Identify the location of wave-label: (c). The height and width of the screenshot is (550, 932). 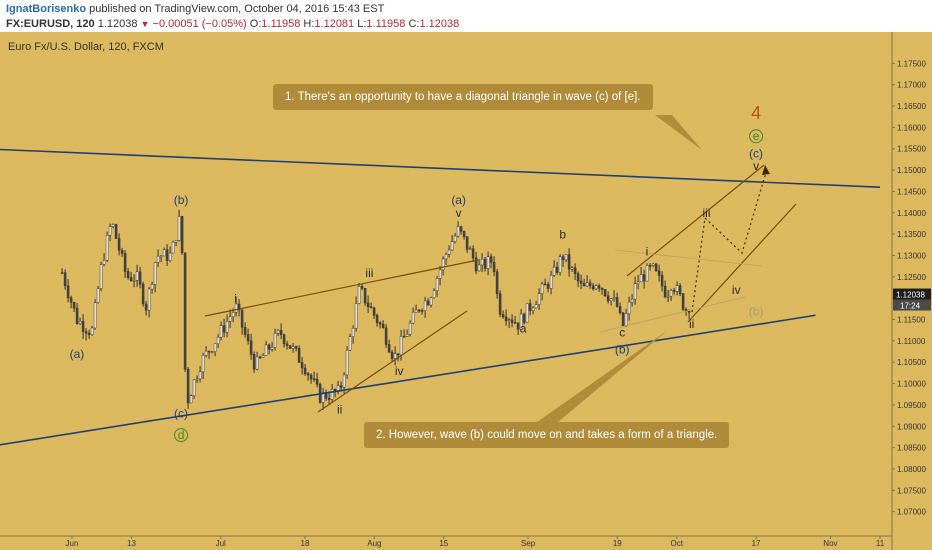
(181, 414).